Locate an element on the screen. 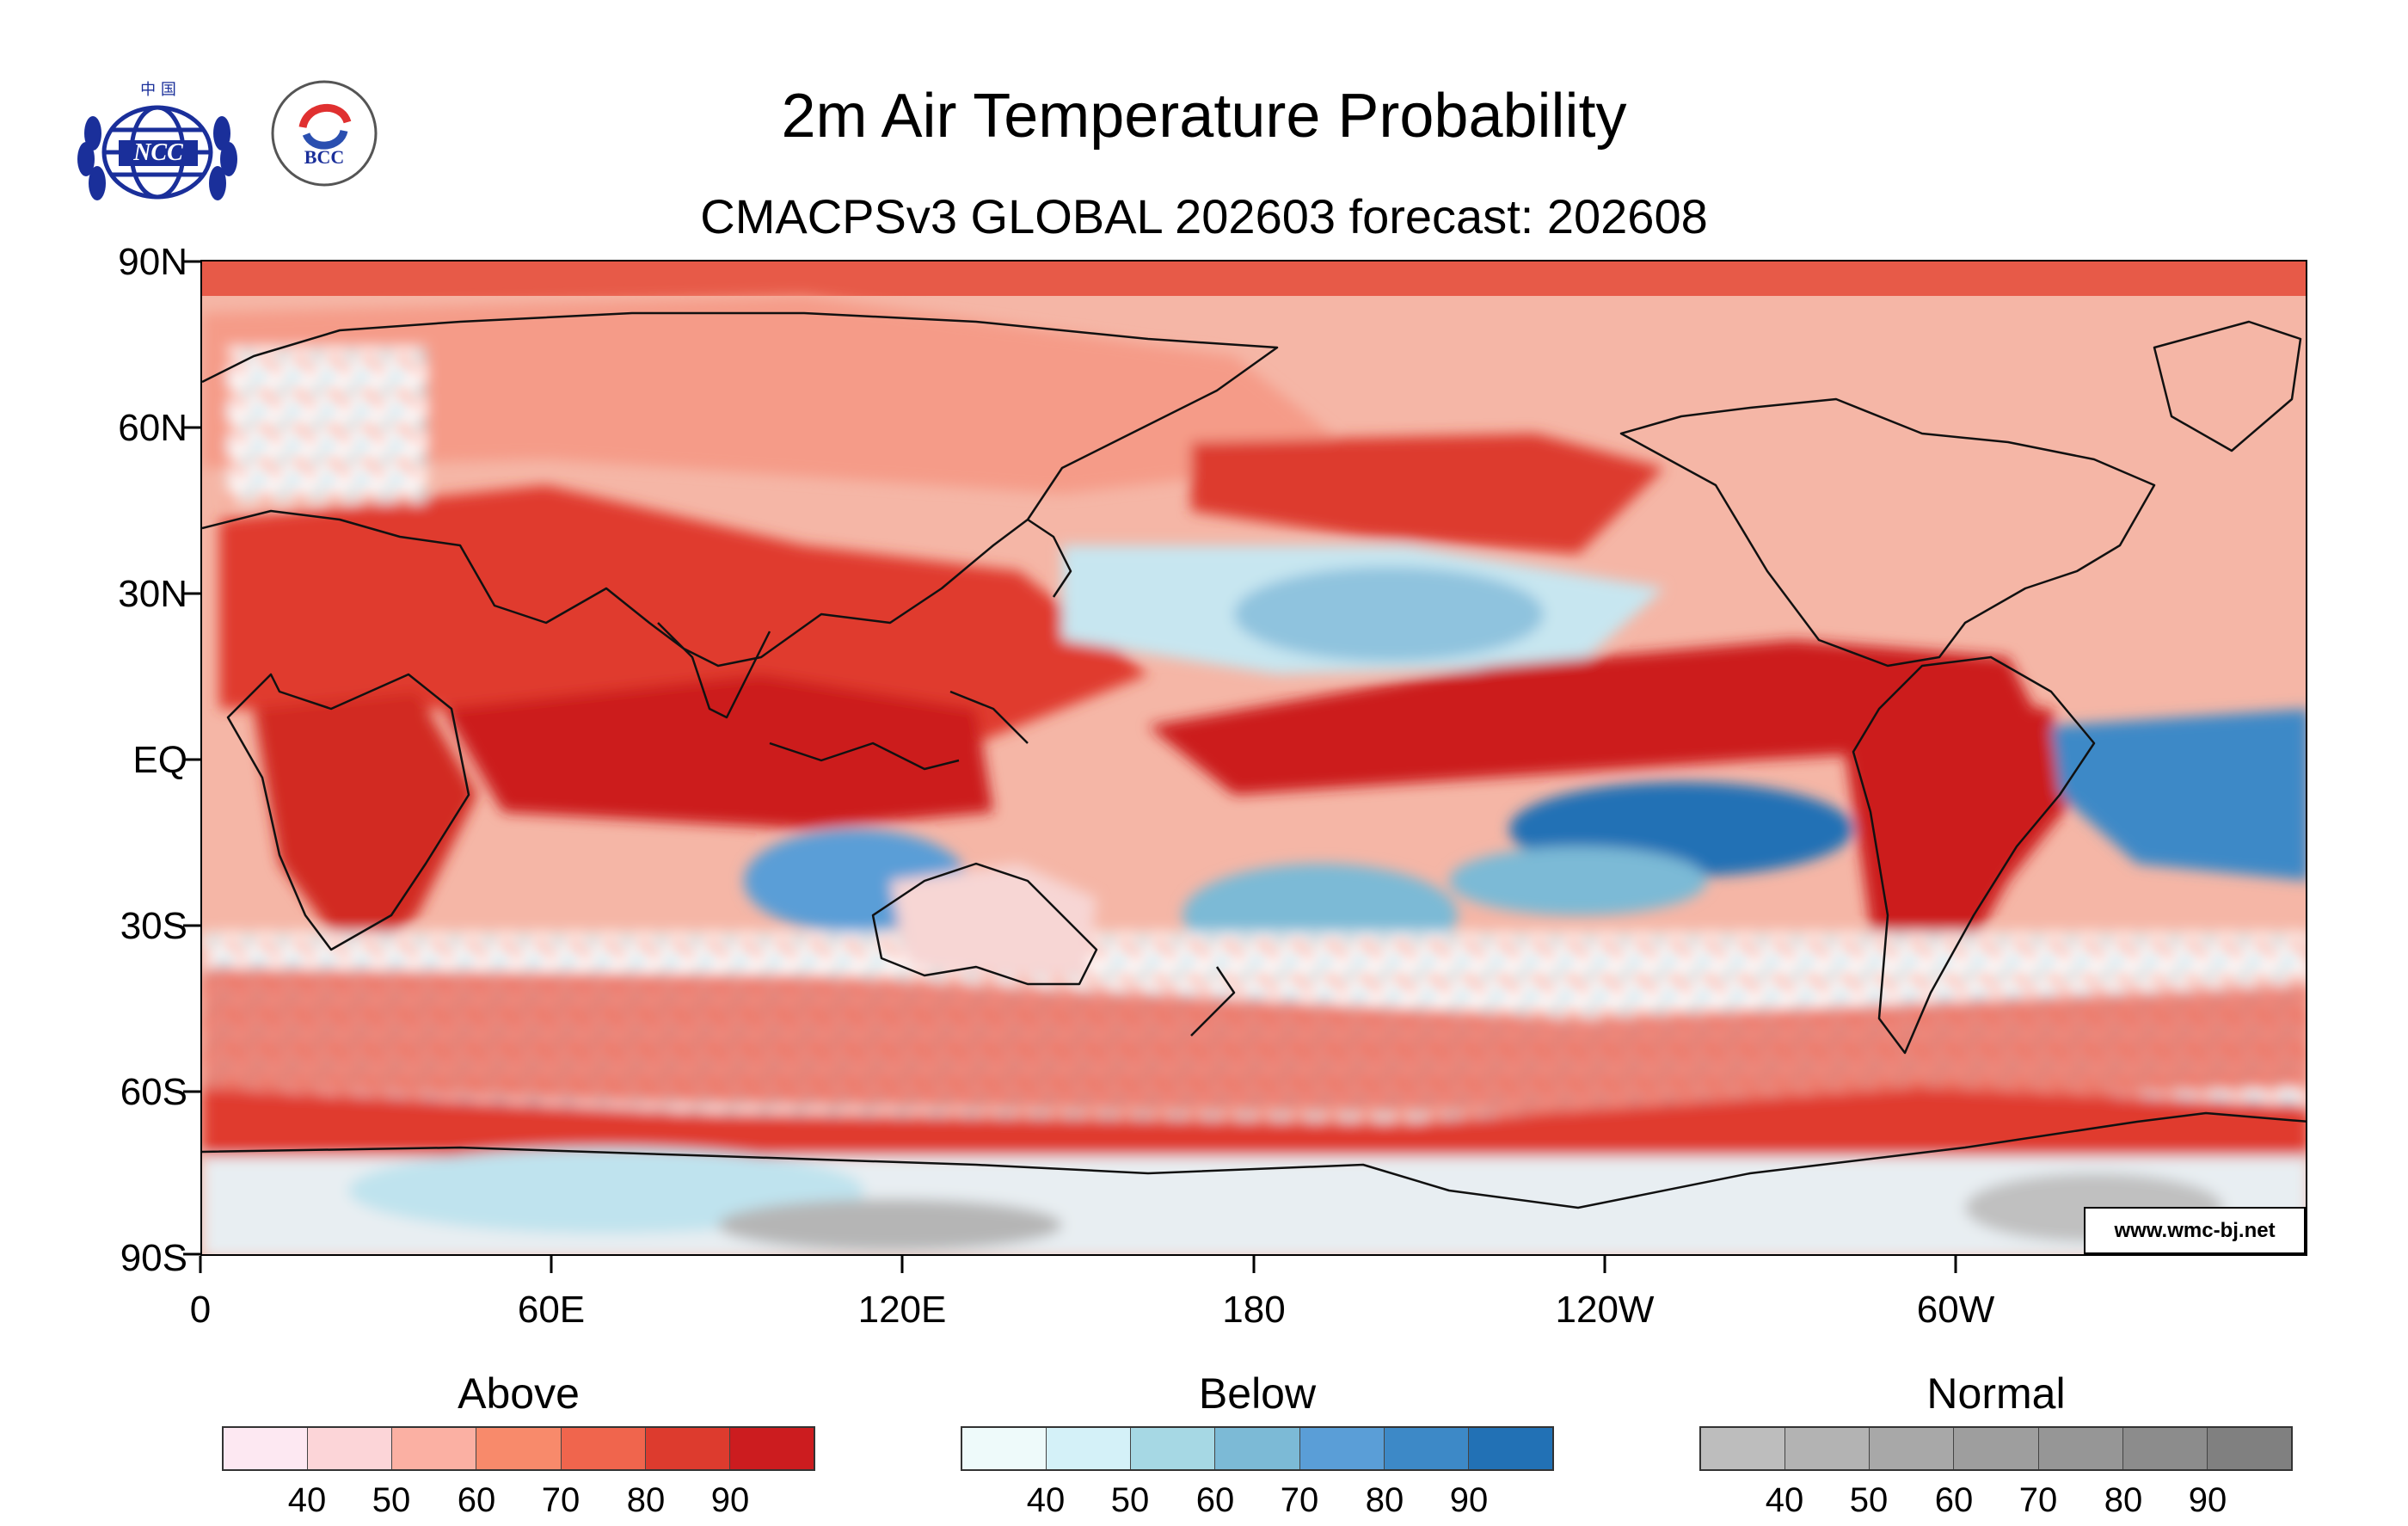  legend-ticks-above: 40 50 60 70 80 90 is located at coordinates (518, 1503).